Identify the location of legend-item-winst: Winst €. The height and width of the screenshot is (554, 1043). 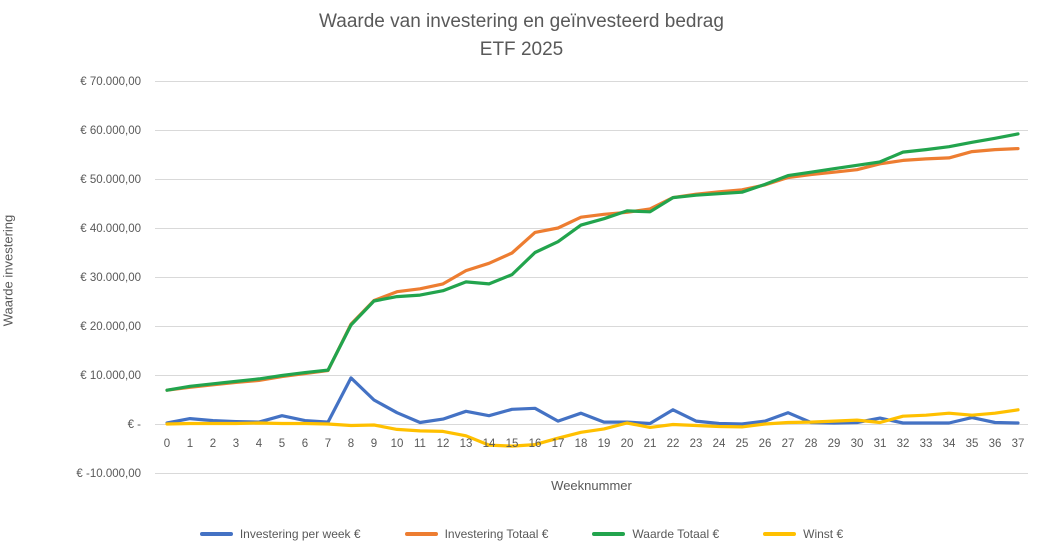
(803, 534).